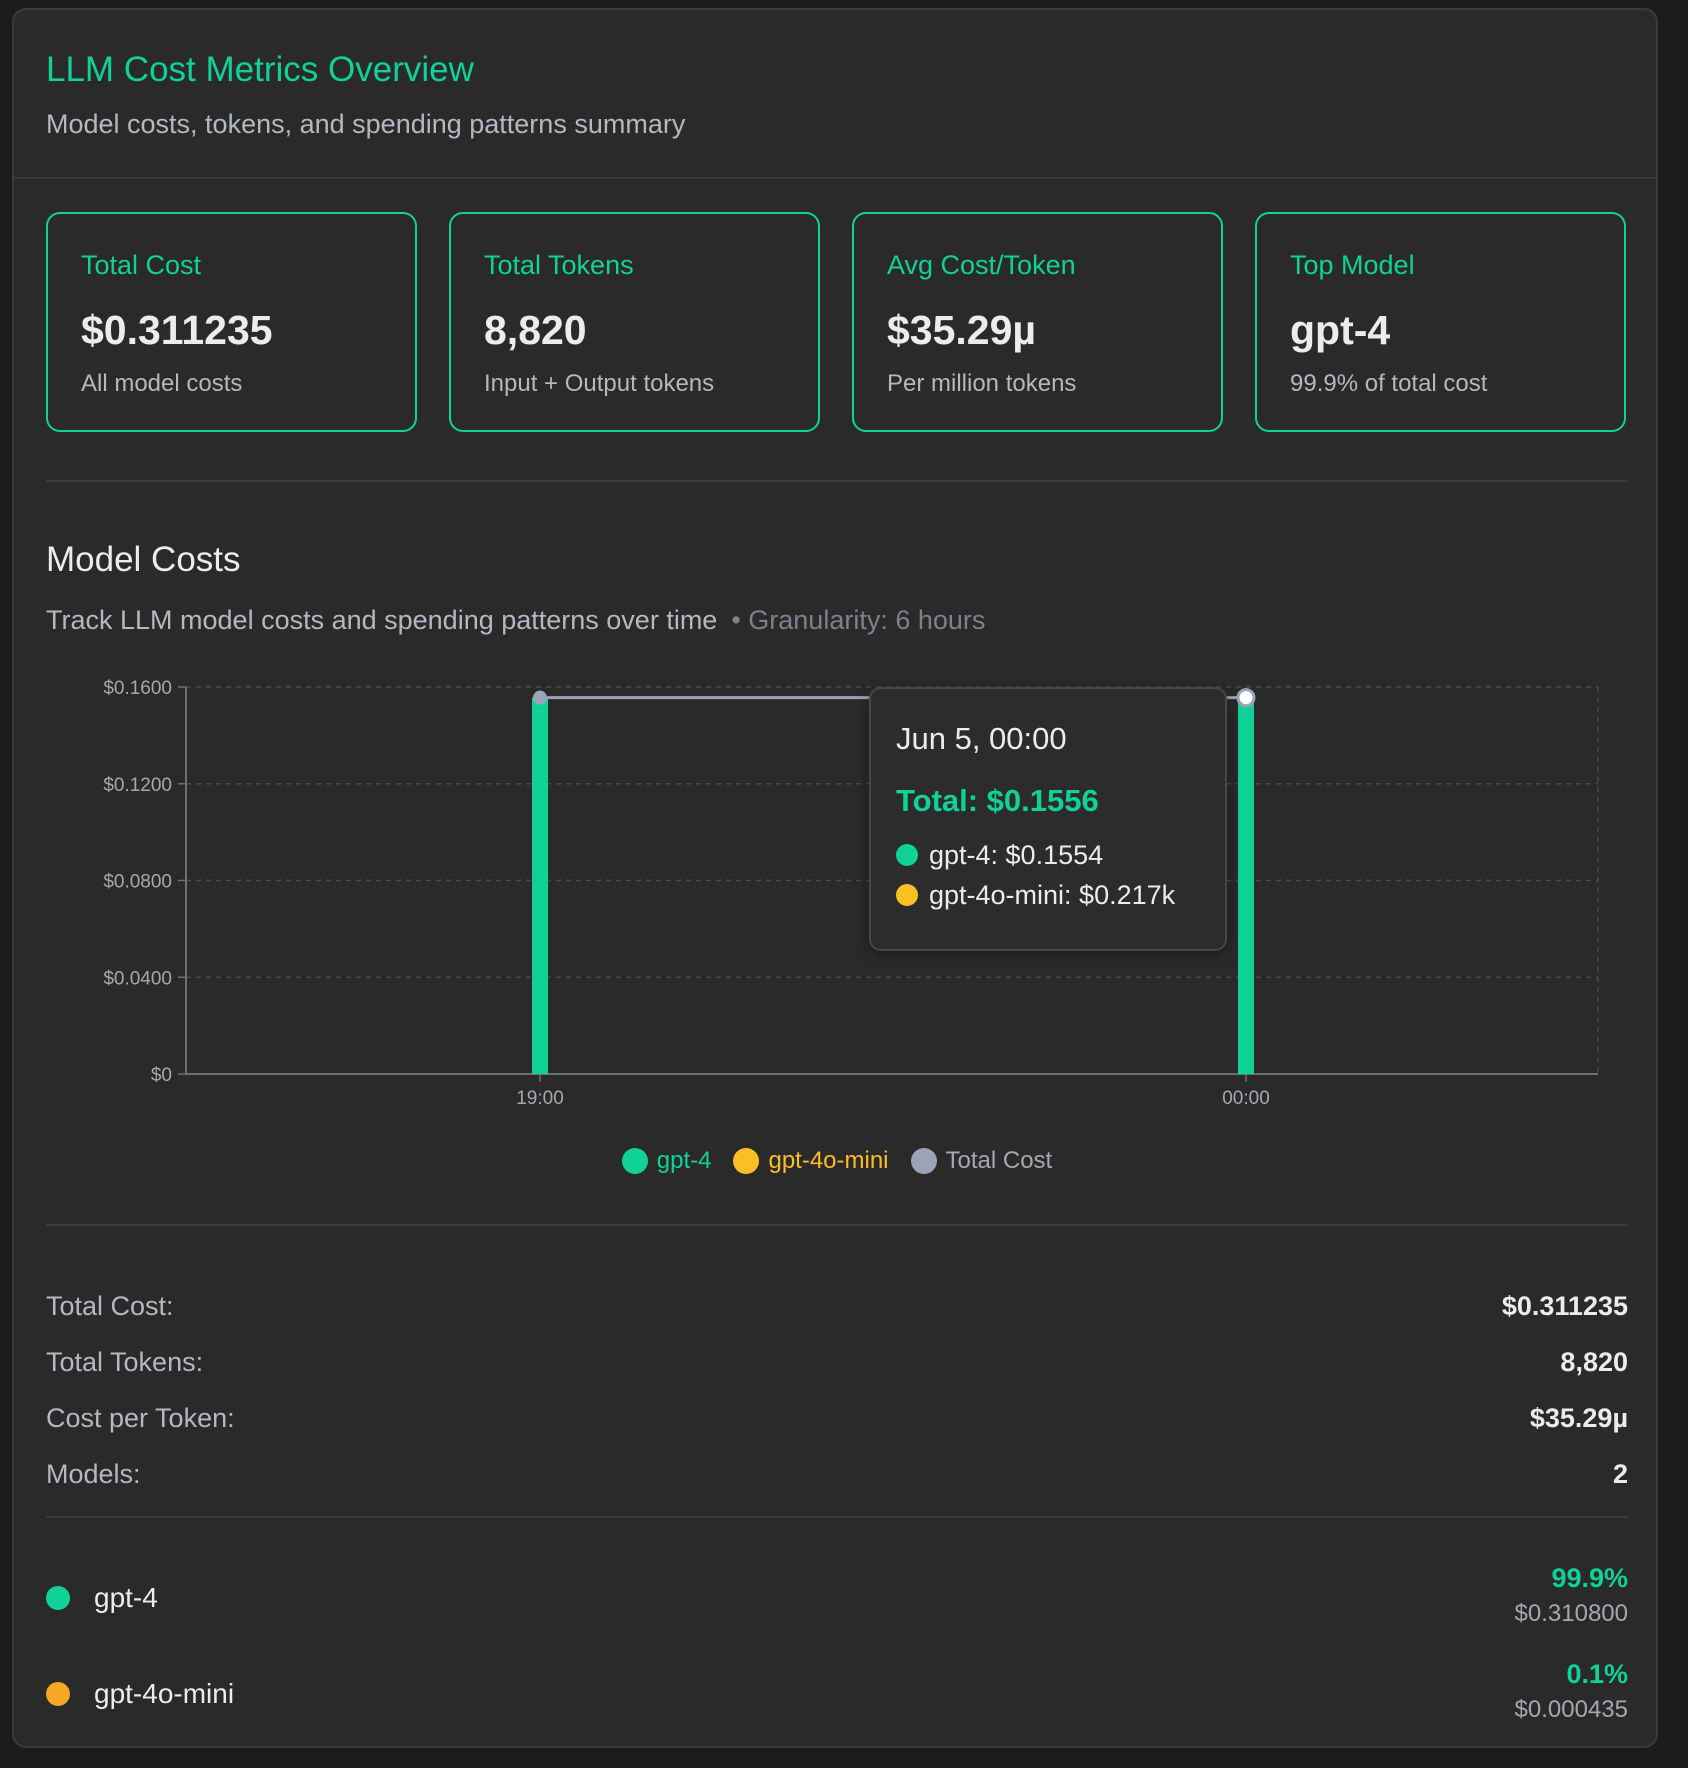  Describe the element at coordinates (177, 330) in the screenshot. I see `card-value: $0.311235` at that location.